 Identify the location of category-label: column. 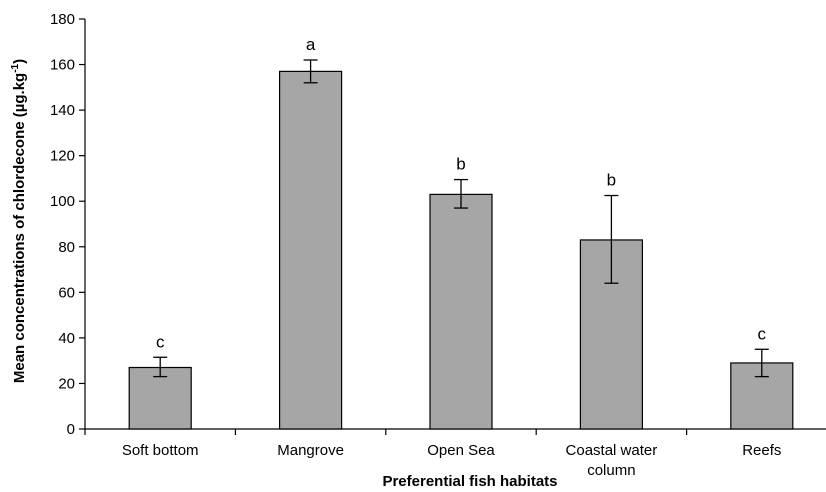
(611, 470).